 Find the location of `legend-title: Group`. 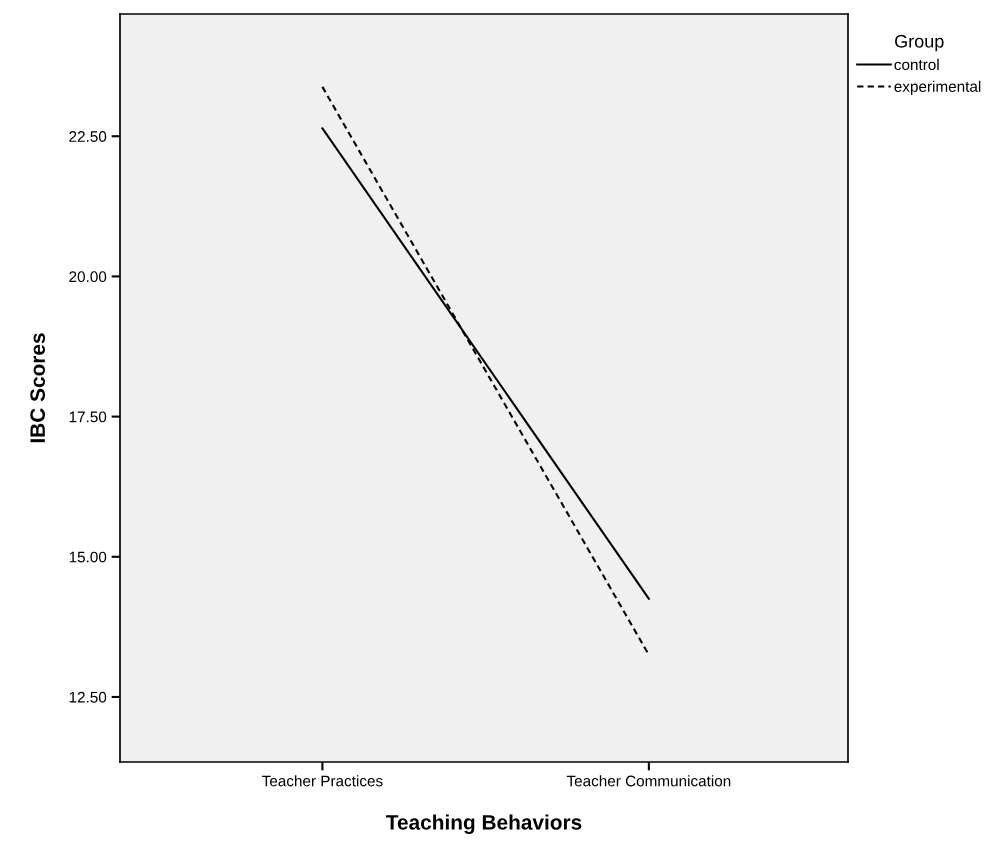

legend-title: Group is located at coordinates (919, 43).